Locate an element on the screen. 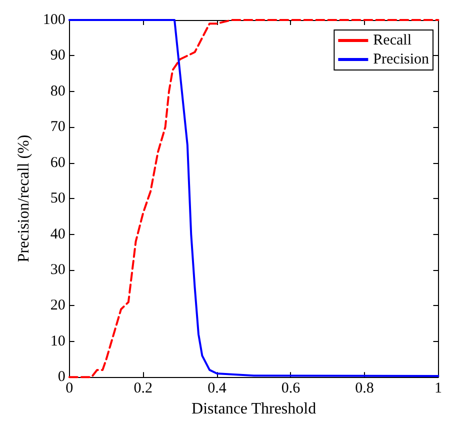  x-tick-label: 0.6 is located at coordinates (291, 388).